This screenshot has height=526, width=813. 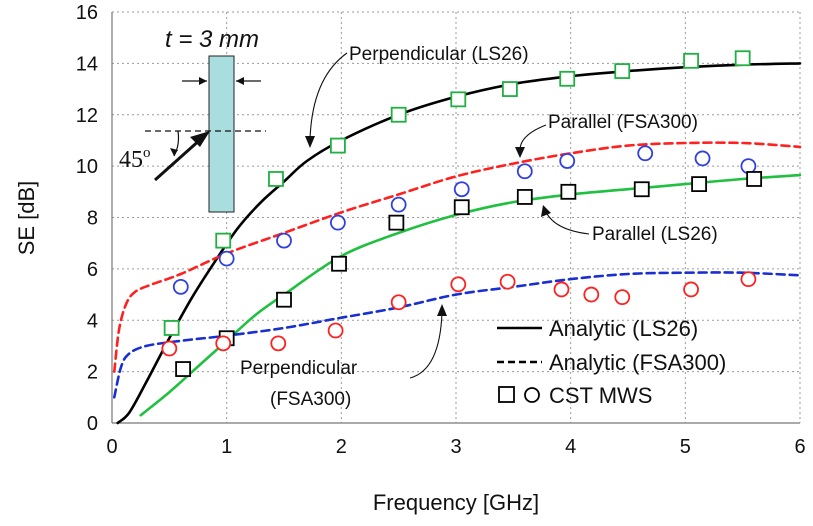 I want to click on y-tick-label-1: 2, so click(x=92, y=373).